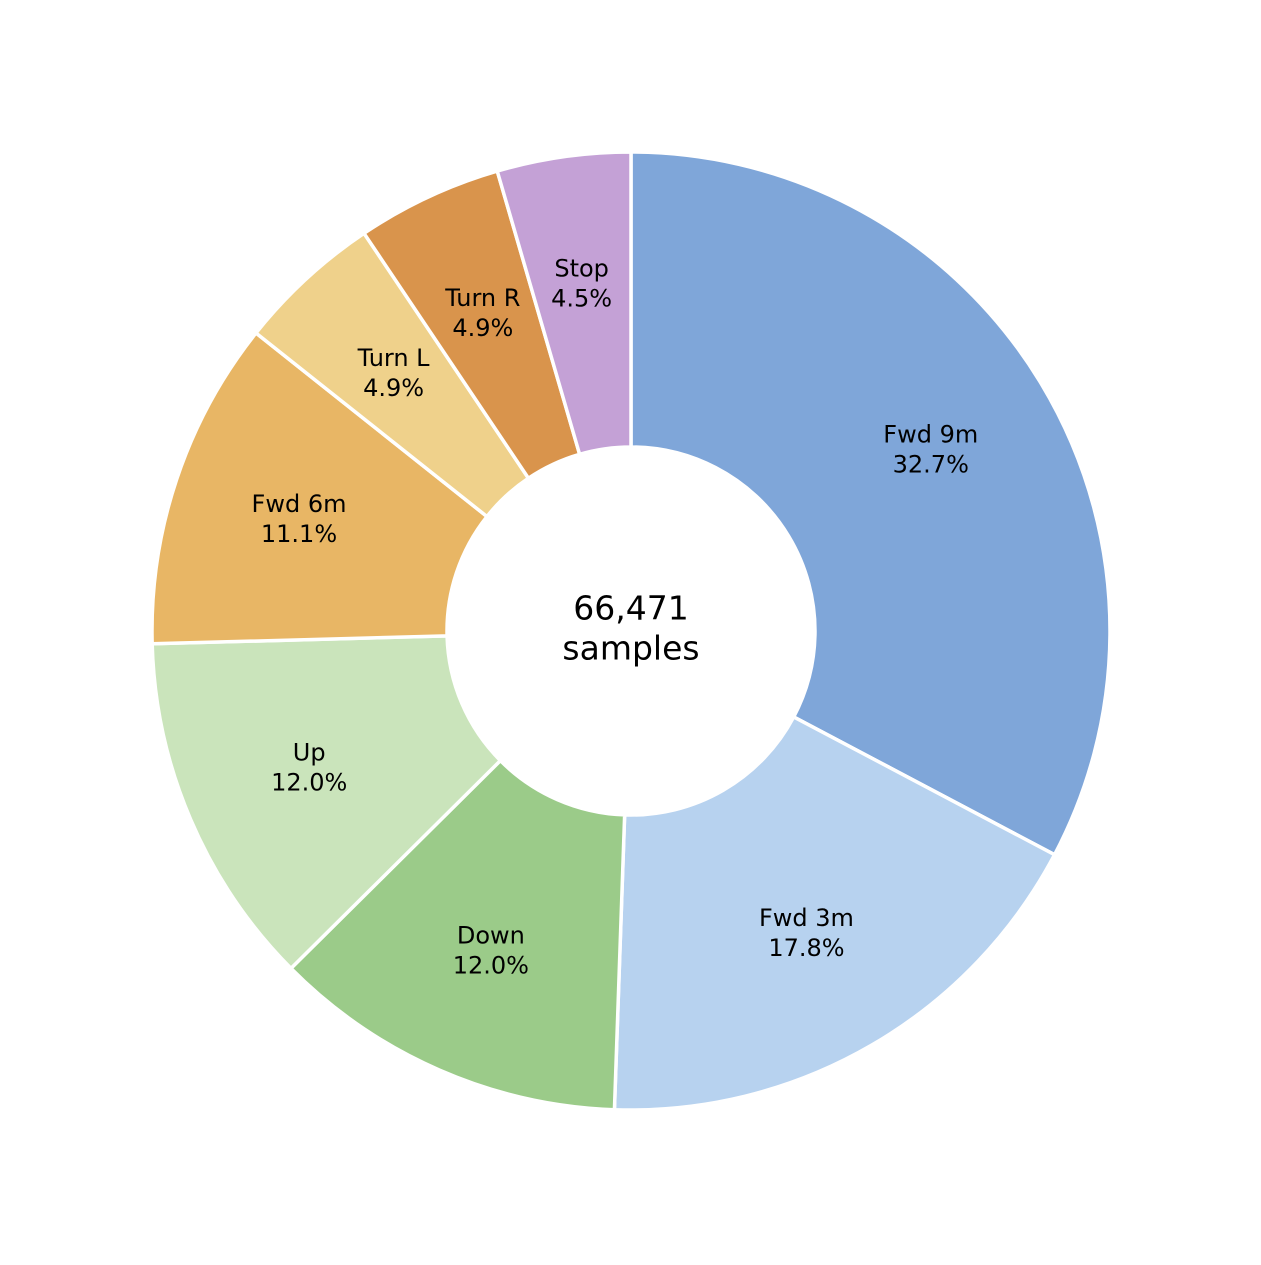  I want to click on center-value: 66,471, so click(630, 608).